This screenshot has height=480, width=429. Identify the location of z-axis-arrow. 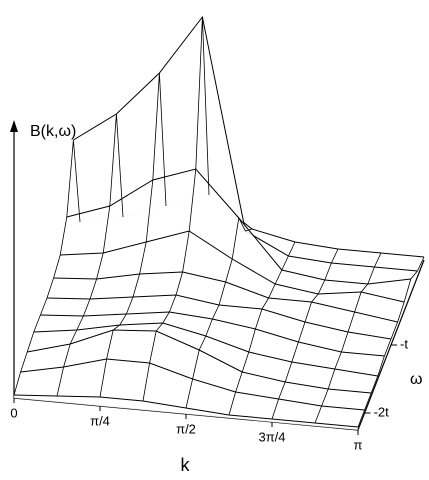
(14, 126).